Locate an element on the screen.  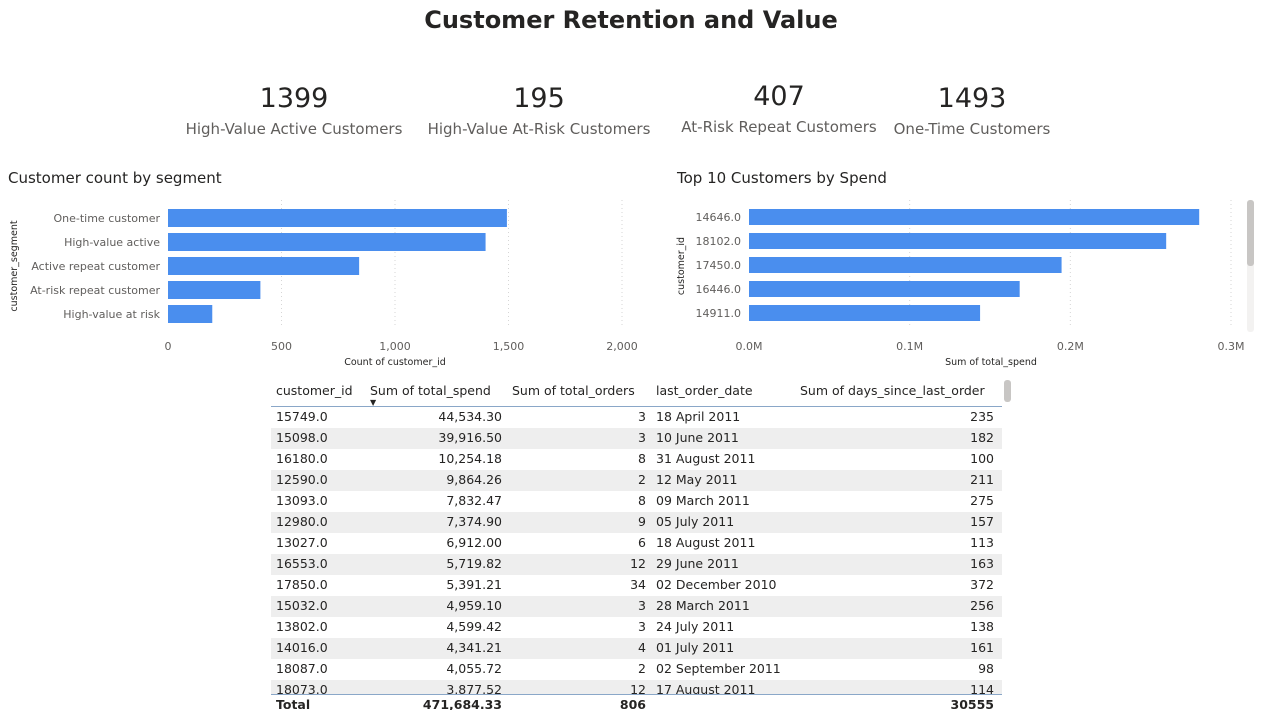
column-header-last-order-date: last_order_date is located at coordinates (704, 390).